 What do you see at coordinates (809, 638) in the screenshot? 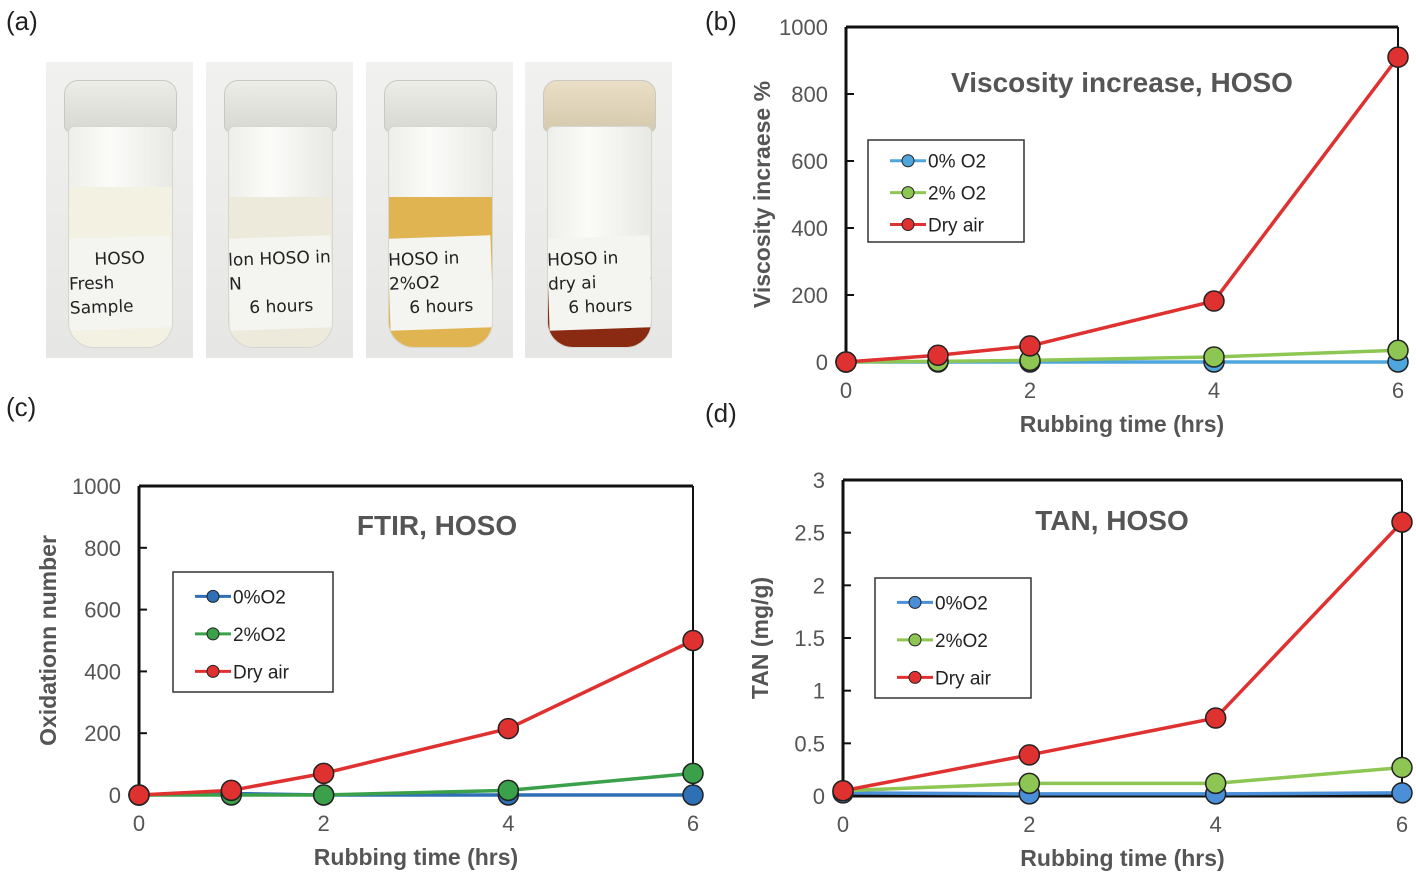
I see `y-tick-label: 1.5` at bounding box center [809, 638].